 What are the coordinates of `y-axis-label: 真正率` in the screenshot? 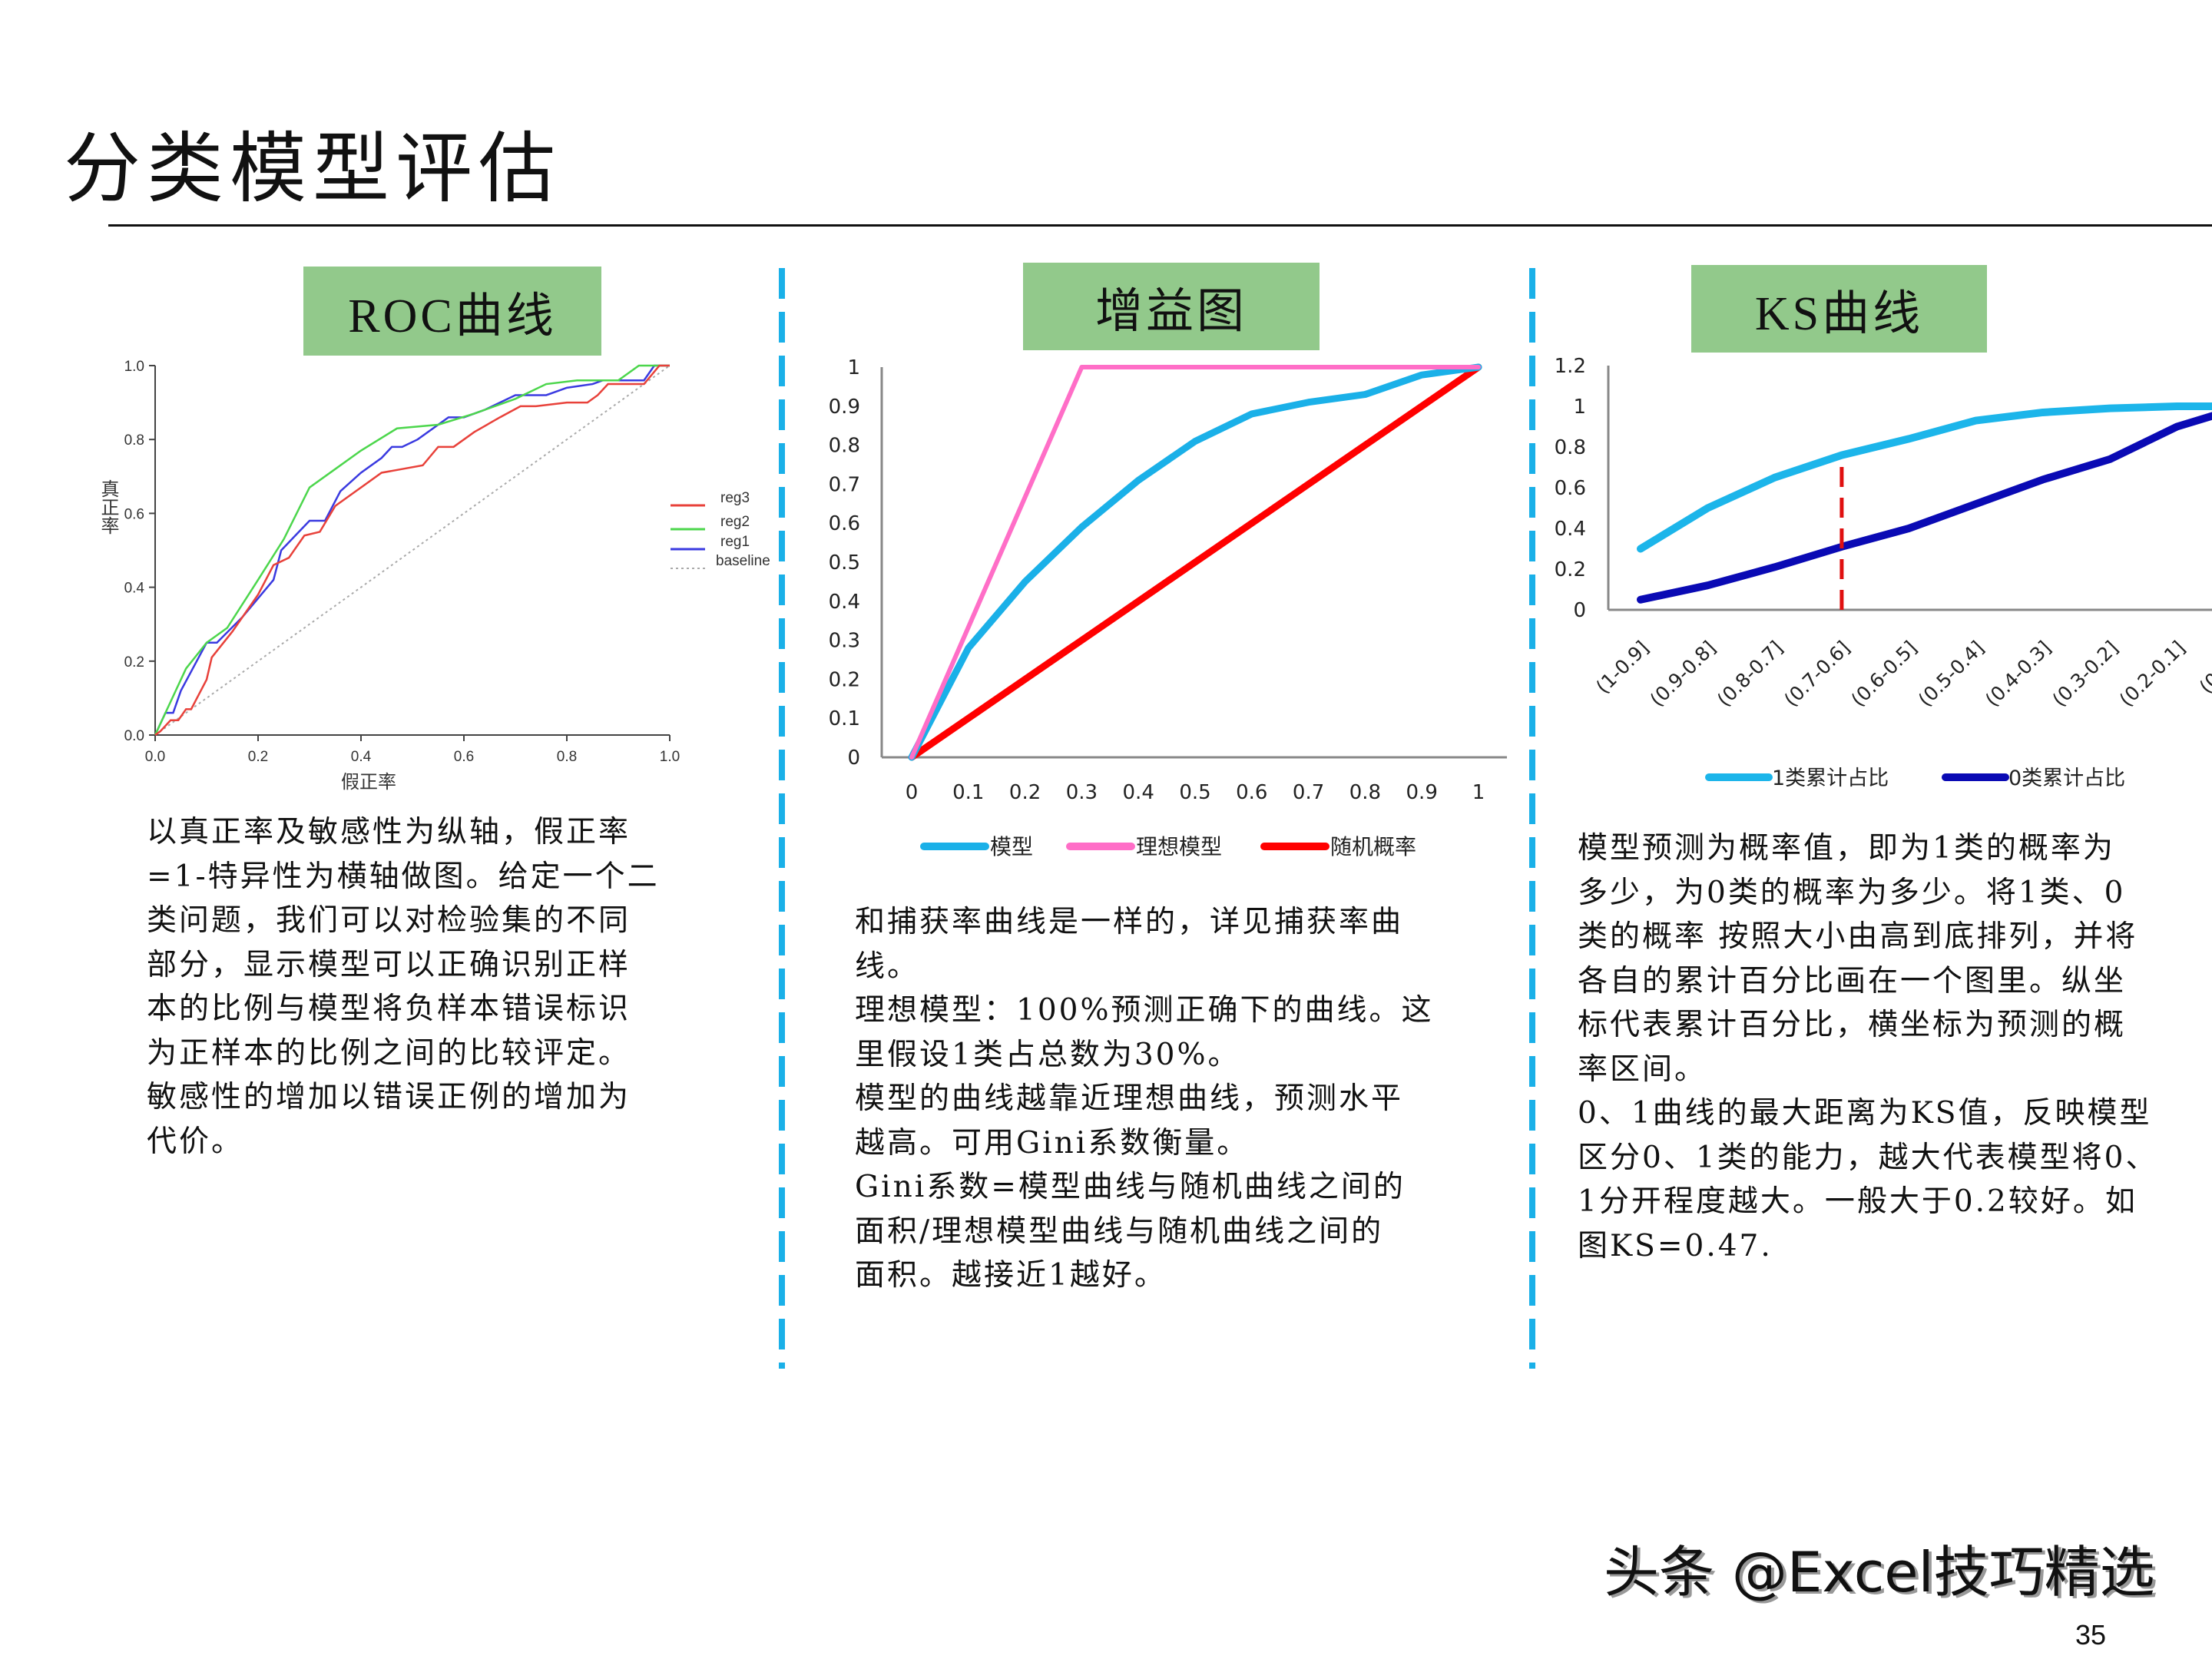 It's located at (108, 507).